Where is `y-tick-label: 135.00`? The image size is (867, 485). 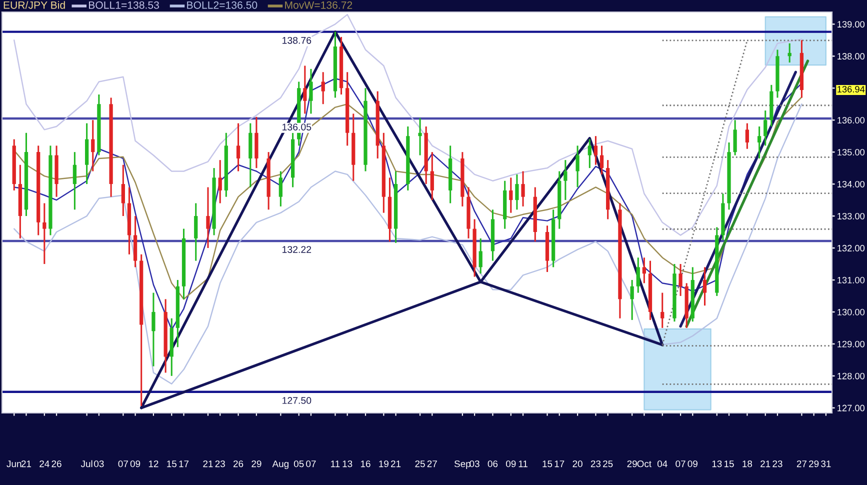
y-tick-label: 135.00 is located at coordinates (851, 152).